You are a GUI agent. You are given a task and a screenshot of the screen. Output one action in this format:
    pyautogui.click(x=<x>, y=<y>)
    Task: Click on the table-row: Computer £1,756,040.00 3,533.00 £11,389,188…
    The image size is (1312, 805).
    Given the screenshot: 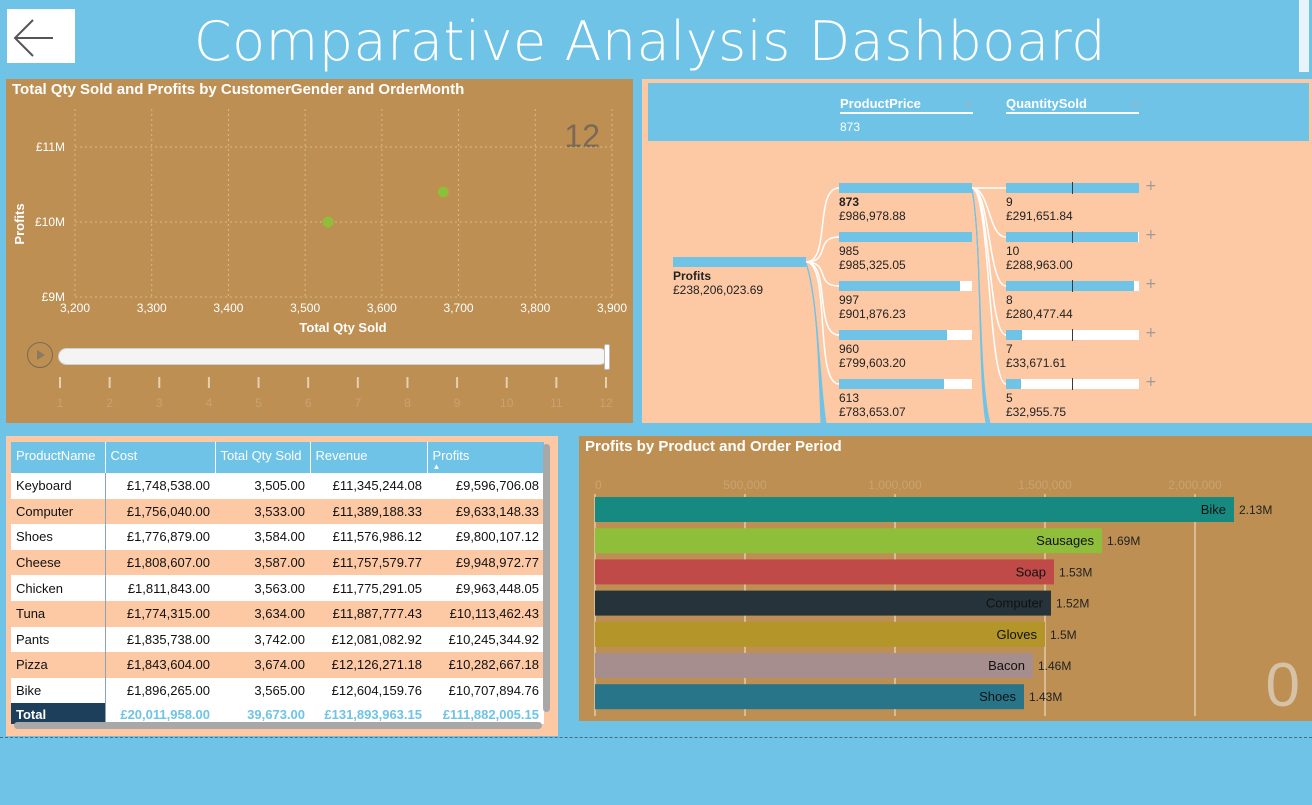 What is the action you would take?
    pyautogui.click(x=277, y=511)
    